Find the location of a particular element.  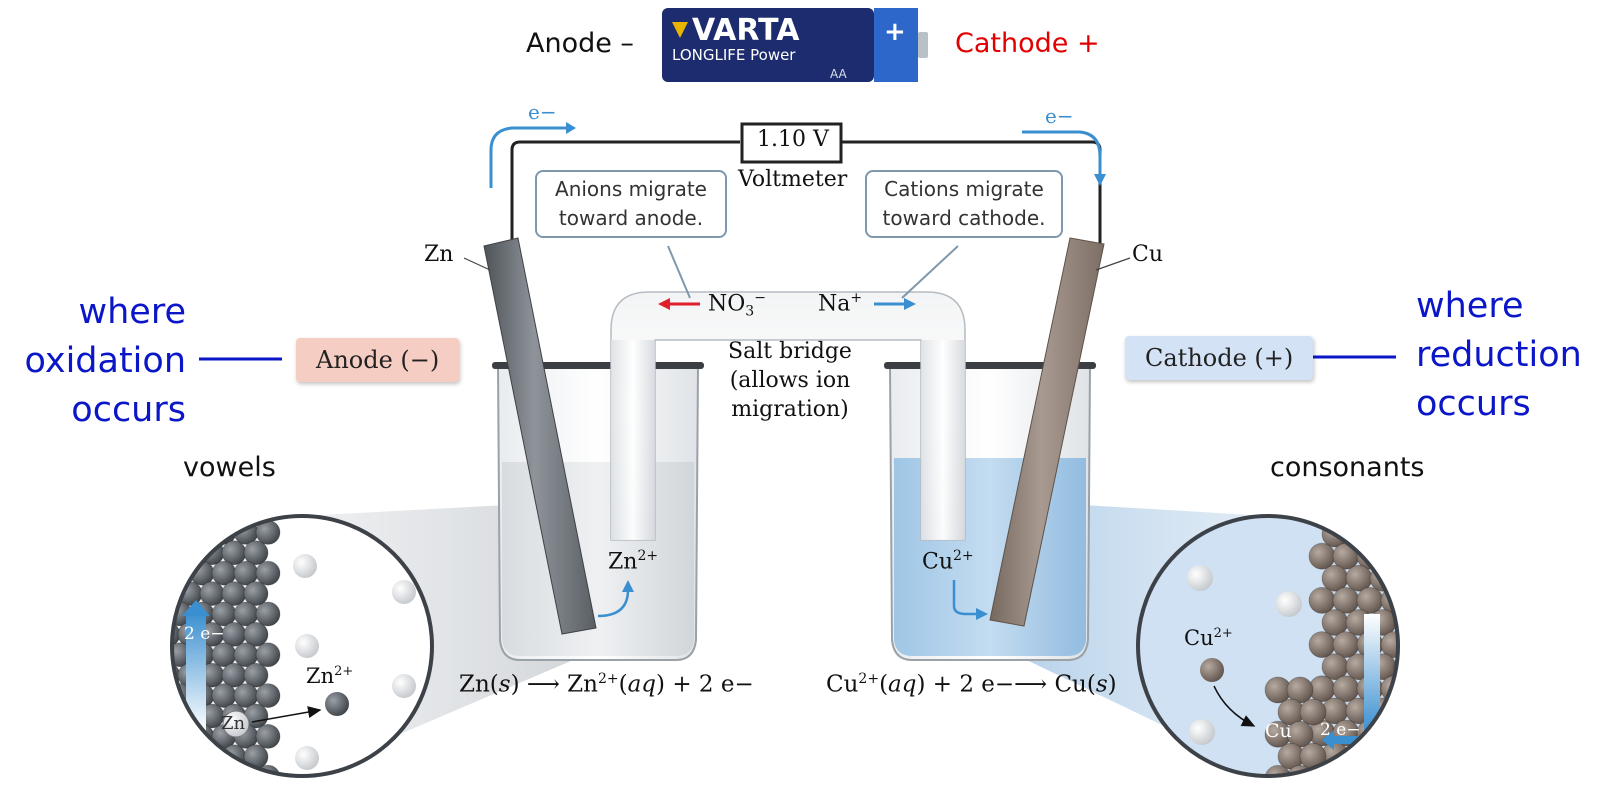

reduction-note: where reduction occurs is located at coordinates (1506, 355).